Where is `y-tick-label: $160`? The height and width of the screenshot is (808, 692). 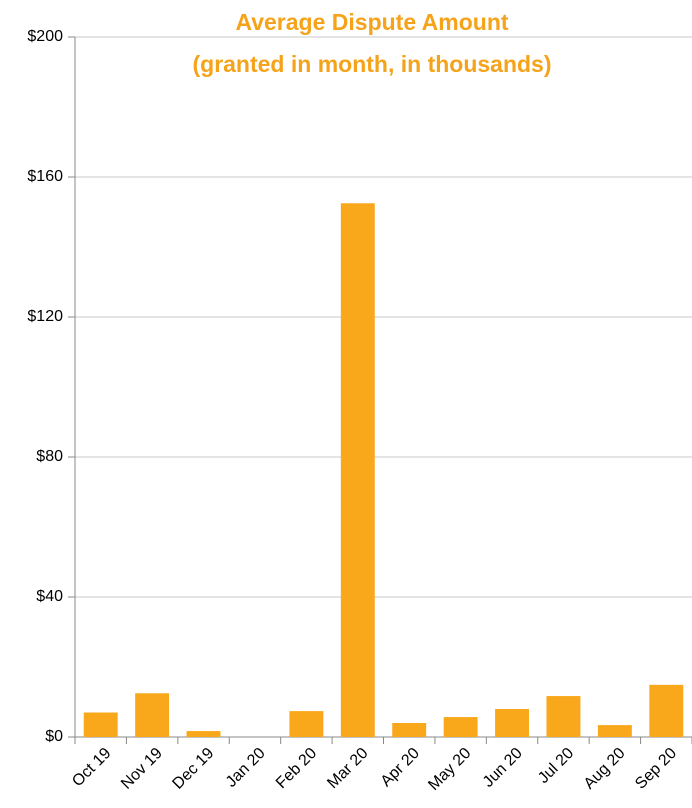 y-tick-label: $160 is located at coordinates (45, 176).